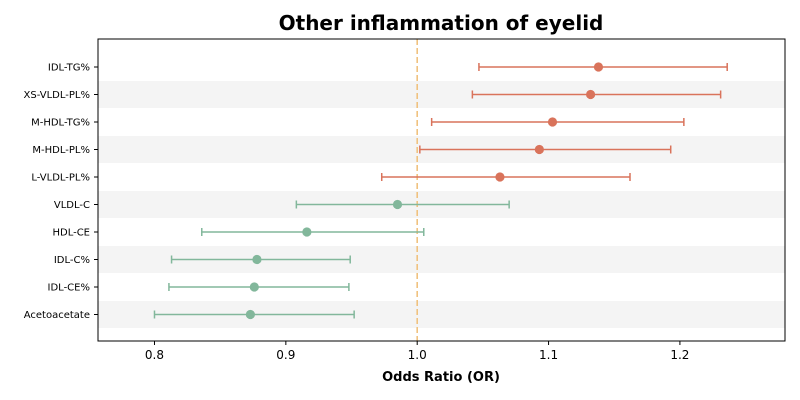  What do you see at coordinates (154, 355) in the screenshot?
I see `x-tick-label: 0.8` at bounding box center [154, 355].